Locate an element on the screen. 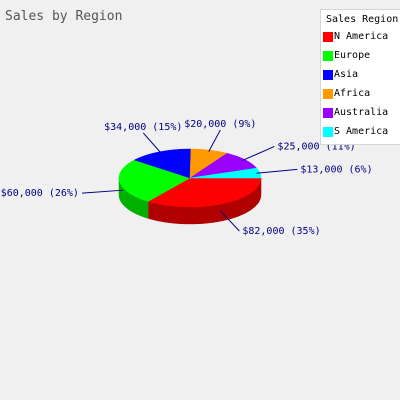  data-label-asia: $34,000 (15%) is located at coordinates (143, 127).